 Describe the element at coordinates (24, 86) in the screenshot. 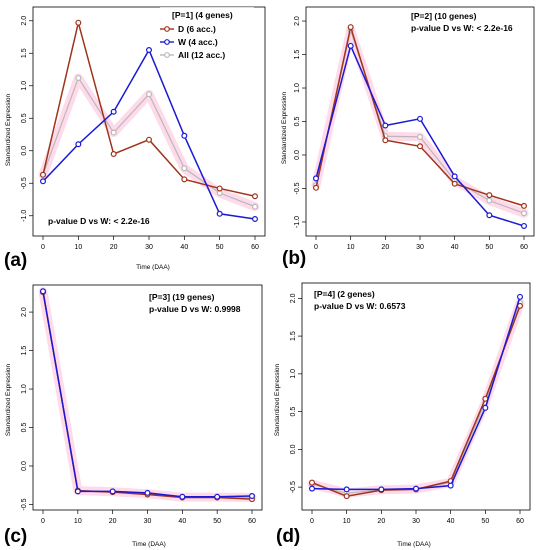

I see `panel-a-ytick-label: 1.0` at that location.